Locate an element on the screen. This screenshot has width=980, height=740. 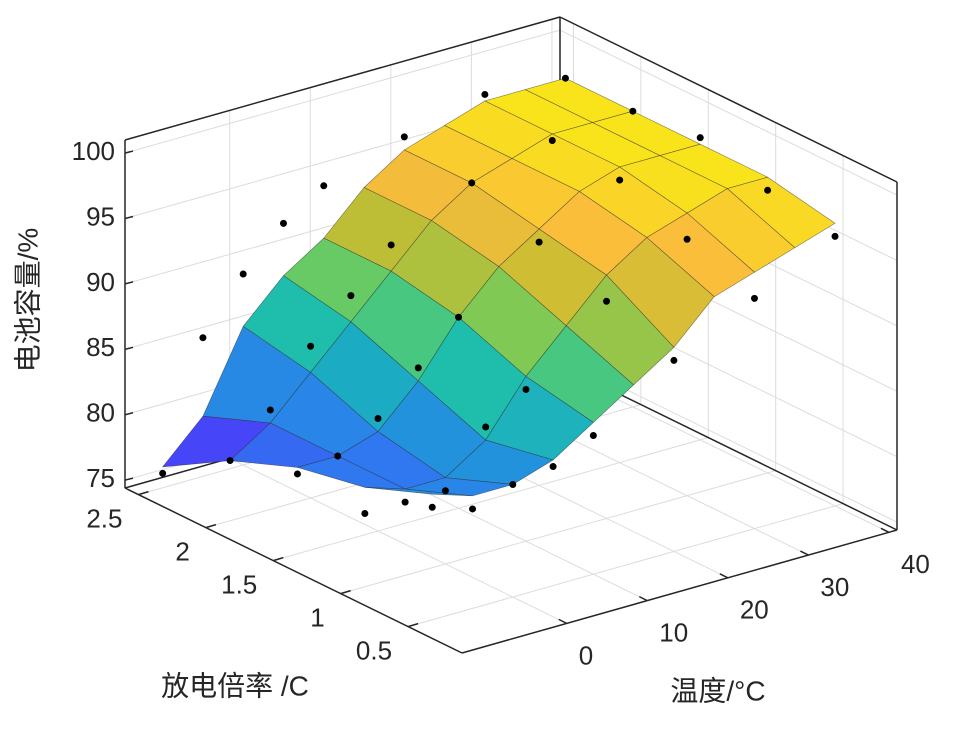
x-tick-label: 10 is located at coordinates (673, 632).